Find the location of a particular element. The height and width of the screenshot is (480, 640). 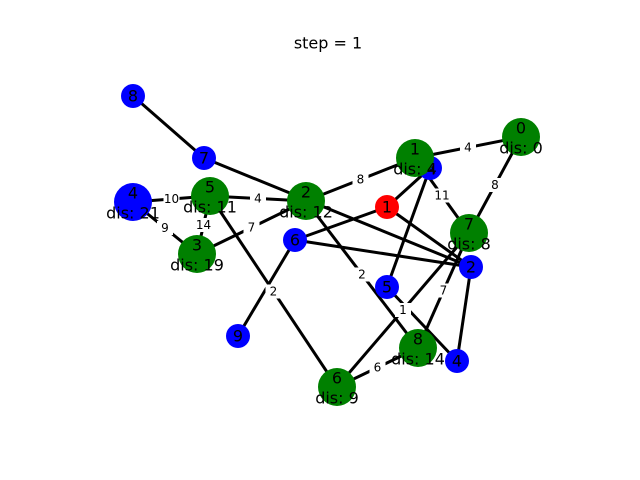

green-node-distance-3: dis: 19 is located at coordinates (197, 265).